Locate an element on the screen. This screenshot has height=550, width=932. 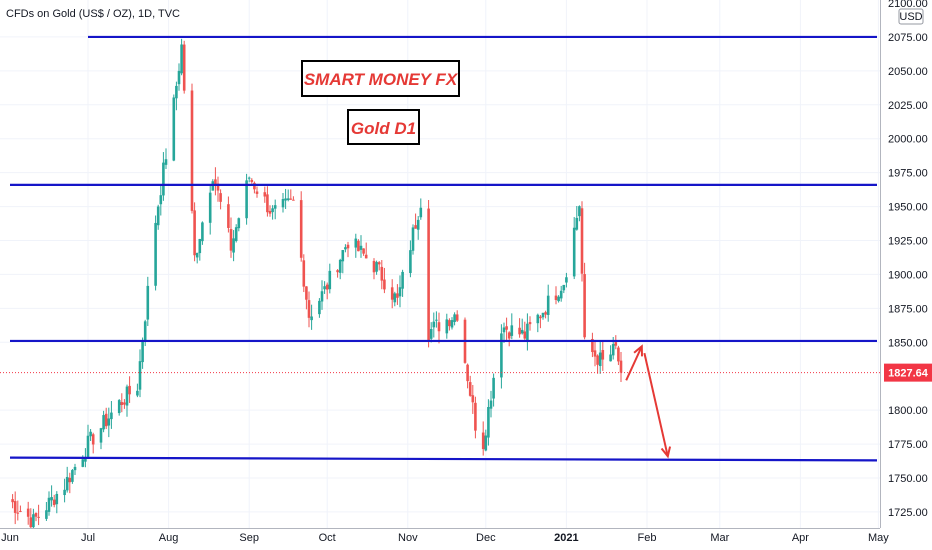
price-tick-label: 1725.00 is located at coordinates (908, 513).